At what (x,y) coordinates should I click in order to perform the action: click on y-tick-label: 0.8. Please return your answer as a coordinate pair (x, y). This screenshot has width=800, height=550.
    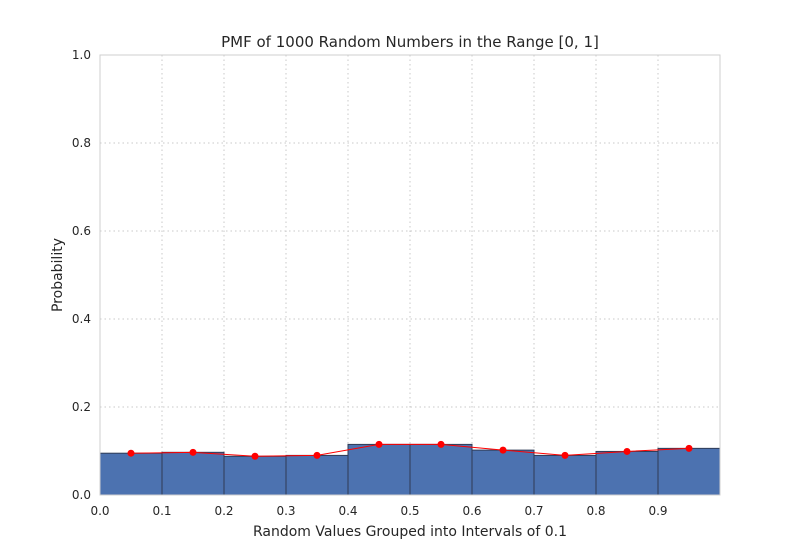
    Looking at the image, I should click on (81, 143).